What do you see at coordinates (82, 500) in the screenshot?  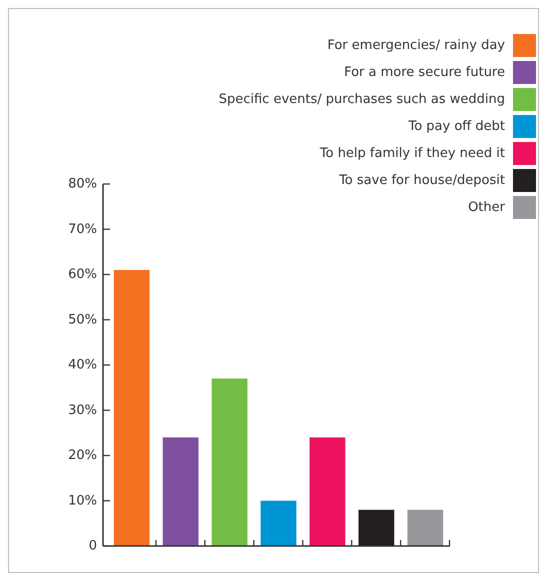 I see `y-tick-label: 10%` at bounding box center [82, 500].